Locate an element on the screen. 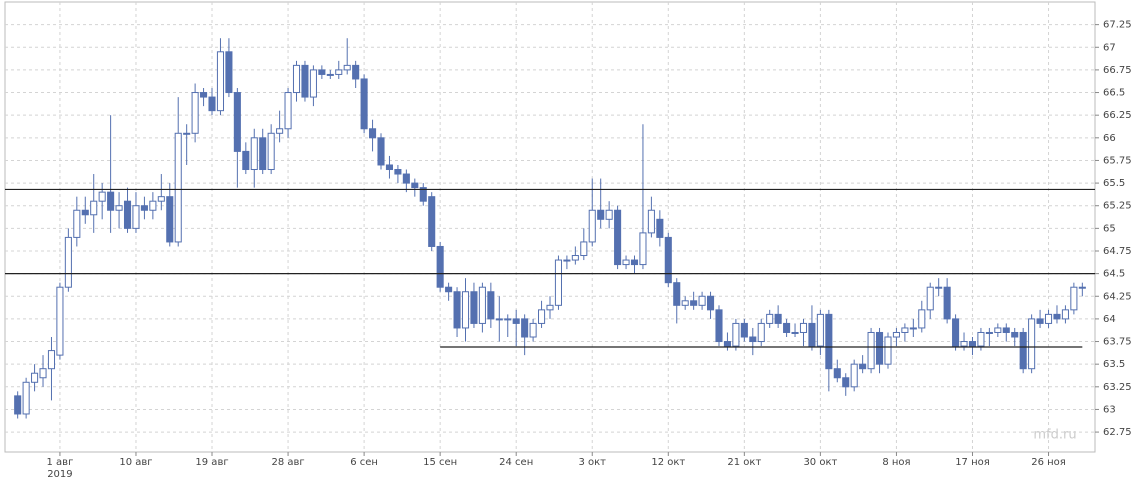  x-tick-label: 30 окт is located at coordinates (820, 462).